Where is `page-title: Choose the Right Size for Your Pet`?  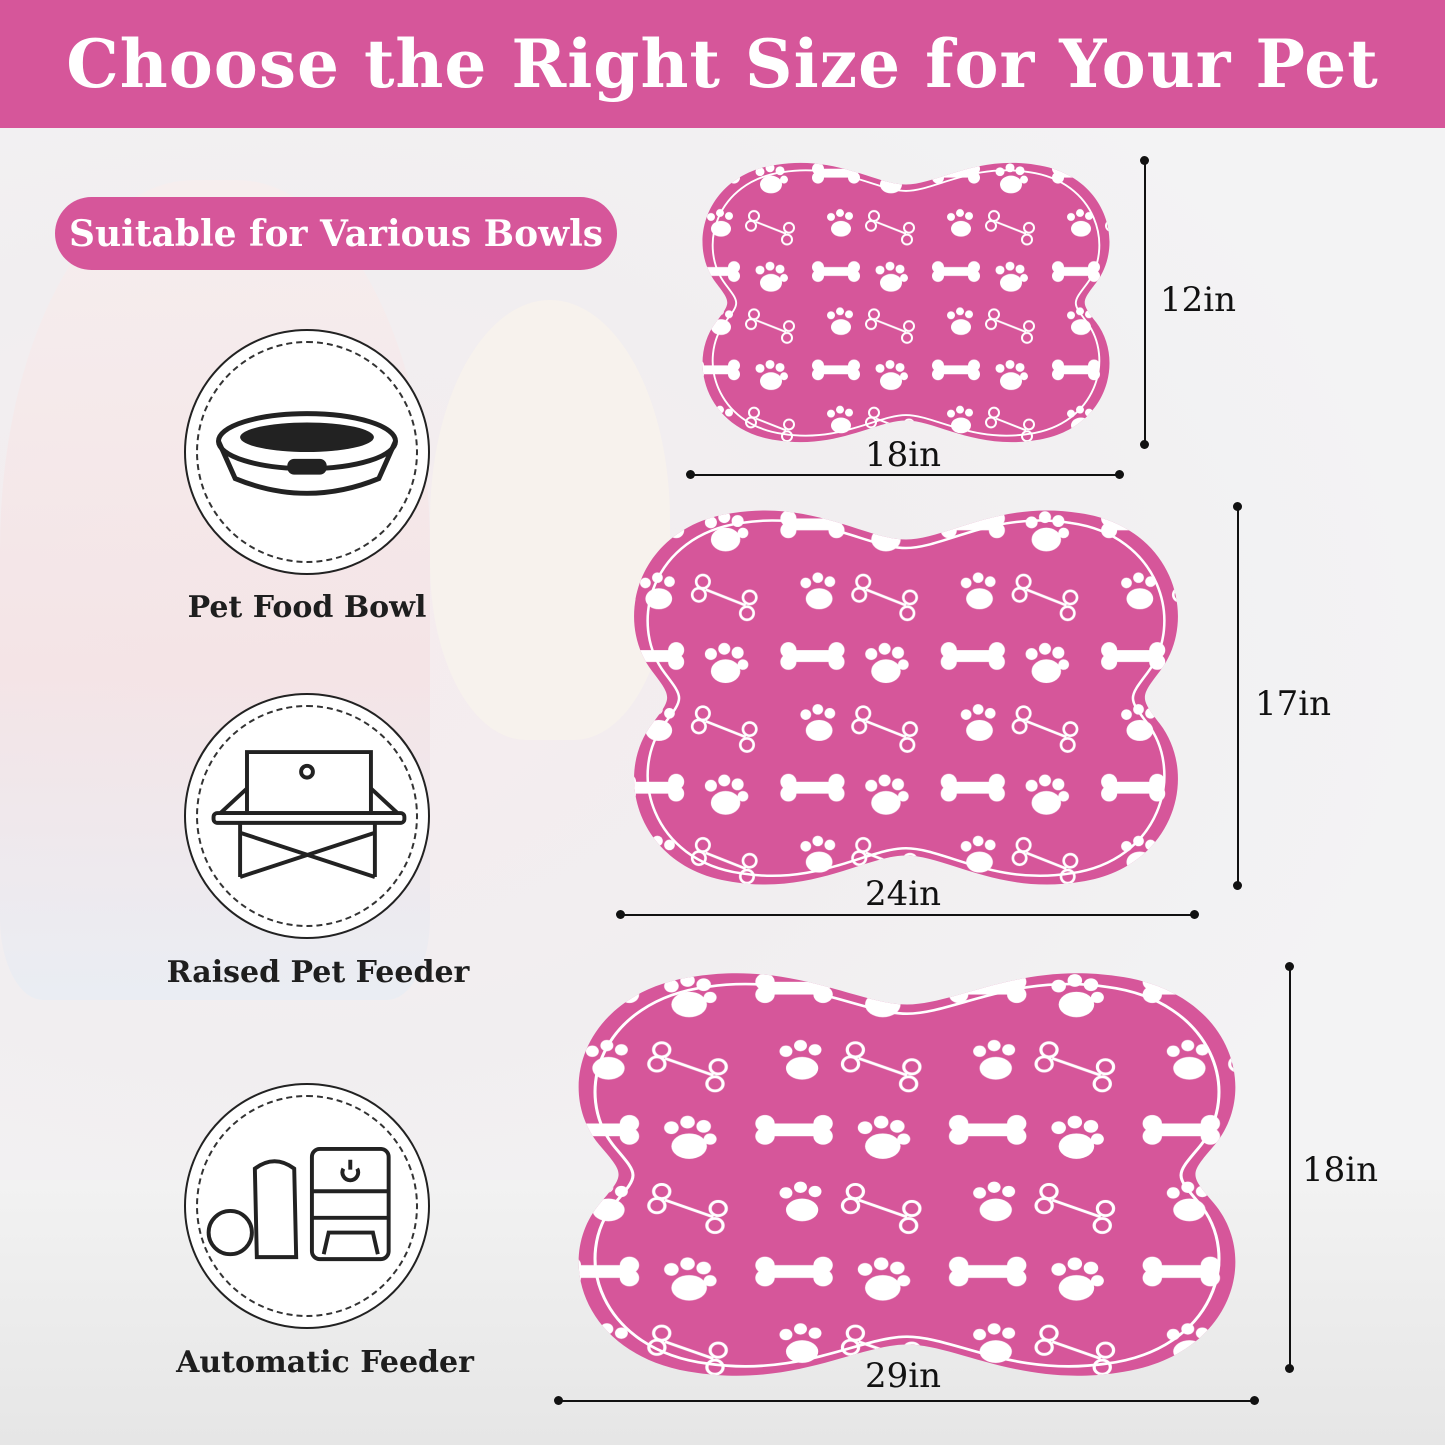
page-title: Choose the Right Size for Your Pet is located at coordinates (722, 64).